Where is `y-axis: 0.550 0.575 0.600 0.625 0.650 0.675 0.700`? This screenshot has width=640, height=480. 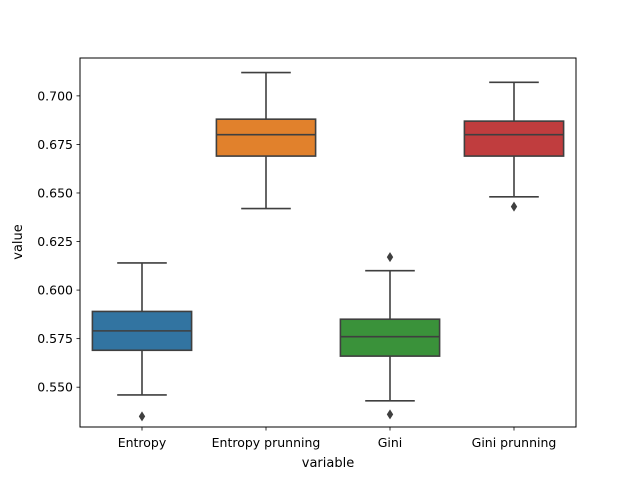 y-axis: 0.550 0.575 0.600 0.625 0.650 0.675 0.700 is located at coordinates (58, 241).